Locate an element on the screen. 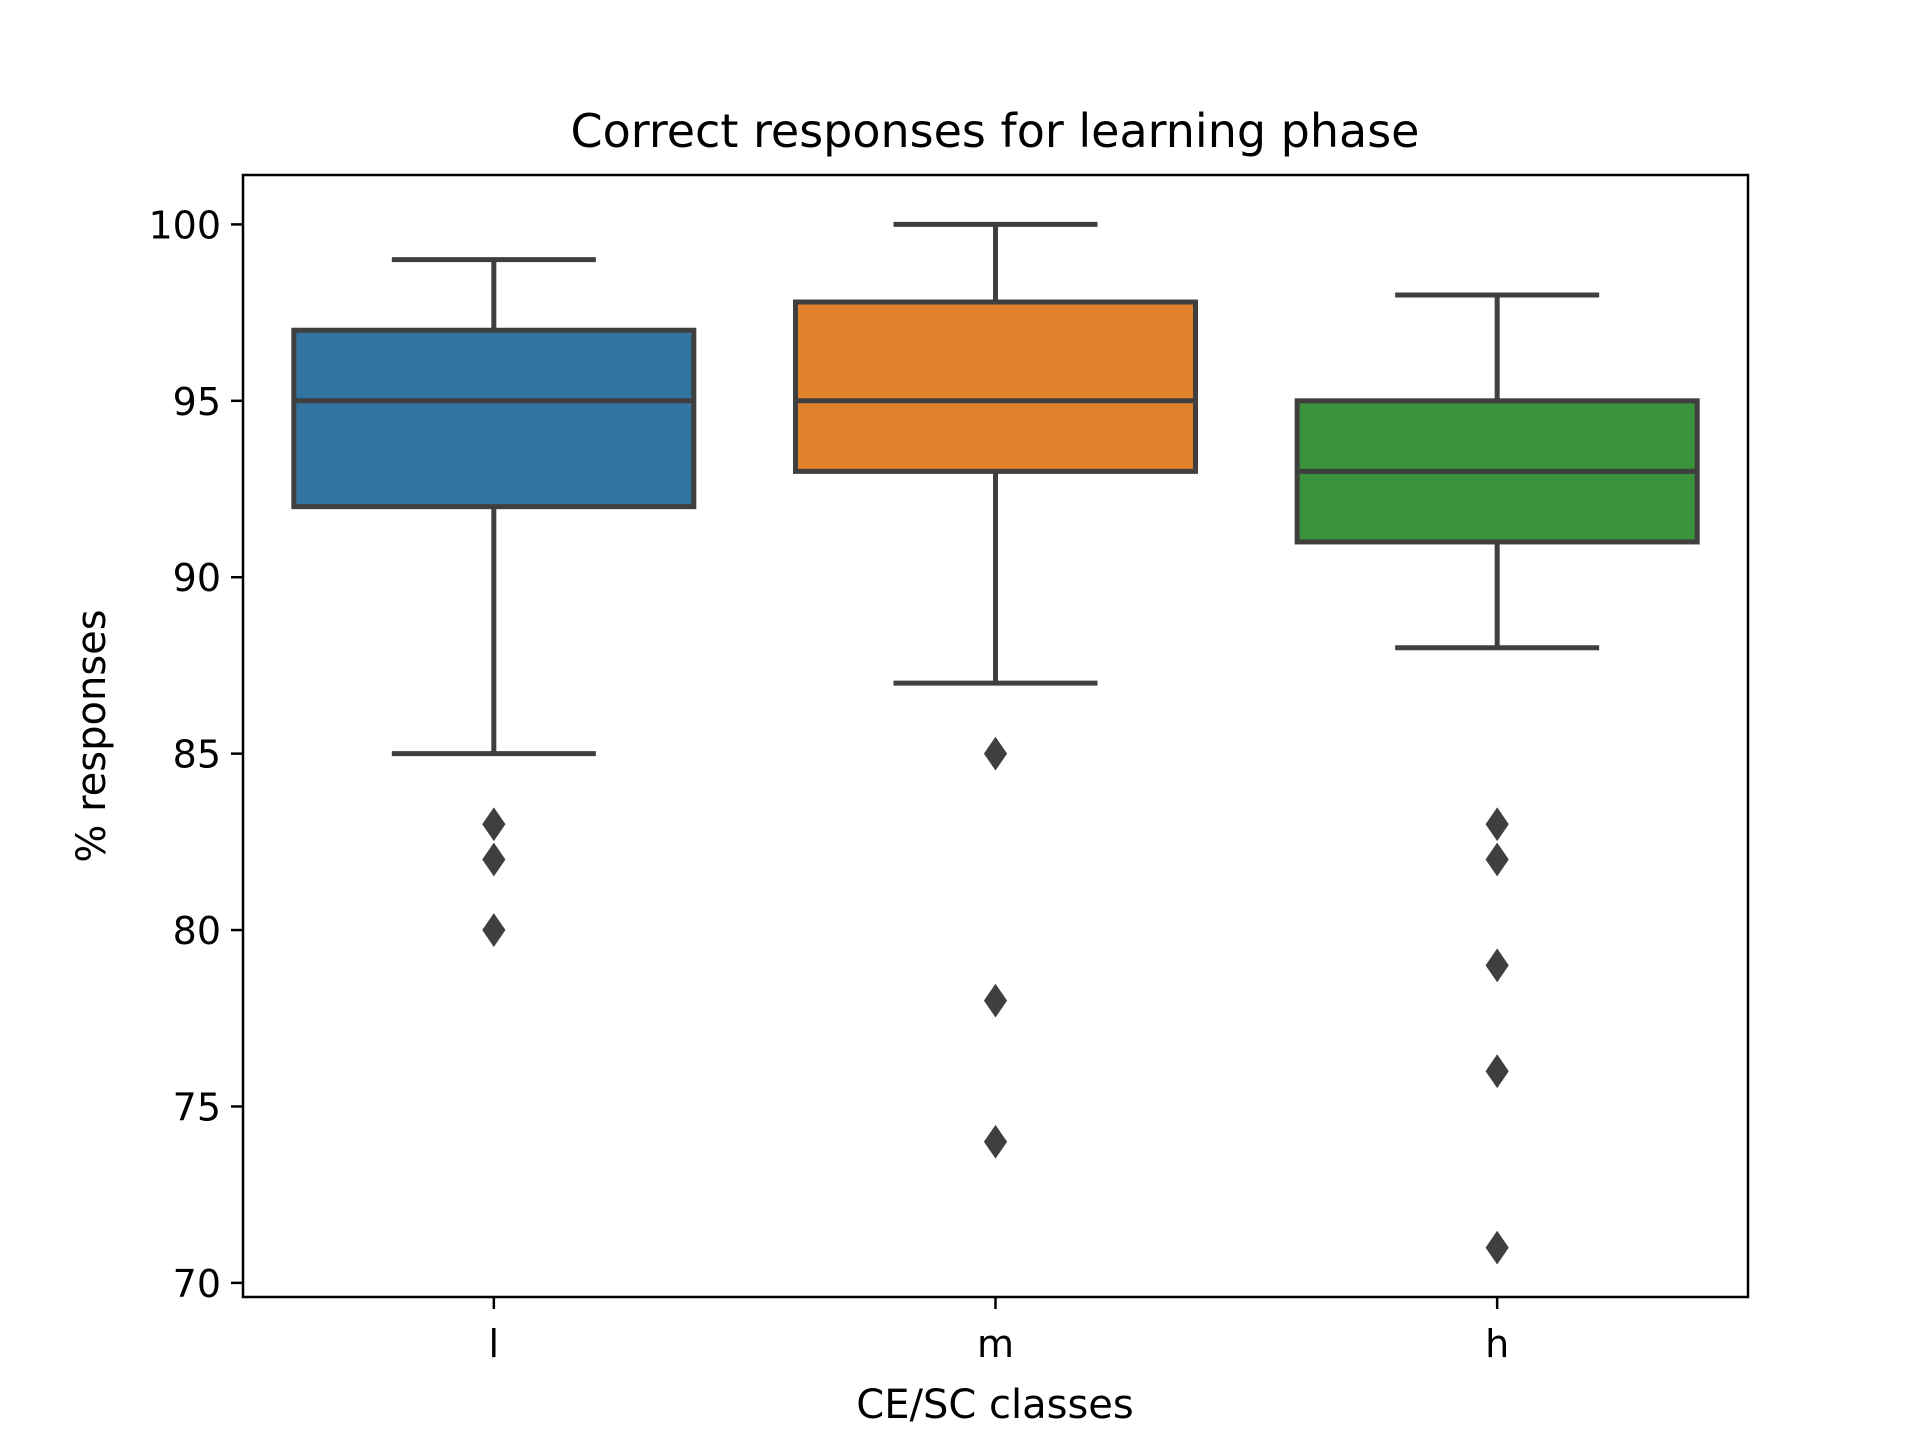 The height and width of the screenshot is (1440, 1920). x-tick-label-m: m is located at coordinates (995, 1344).